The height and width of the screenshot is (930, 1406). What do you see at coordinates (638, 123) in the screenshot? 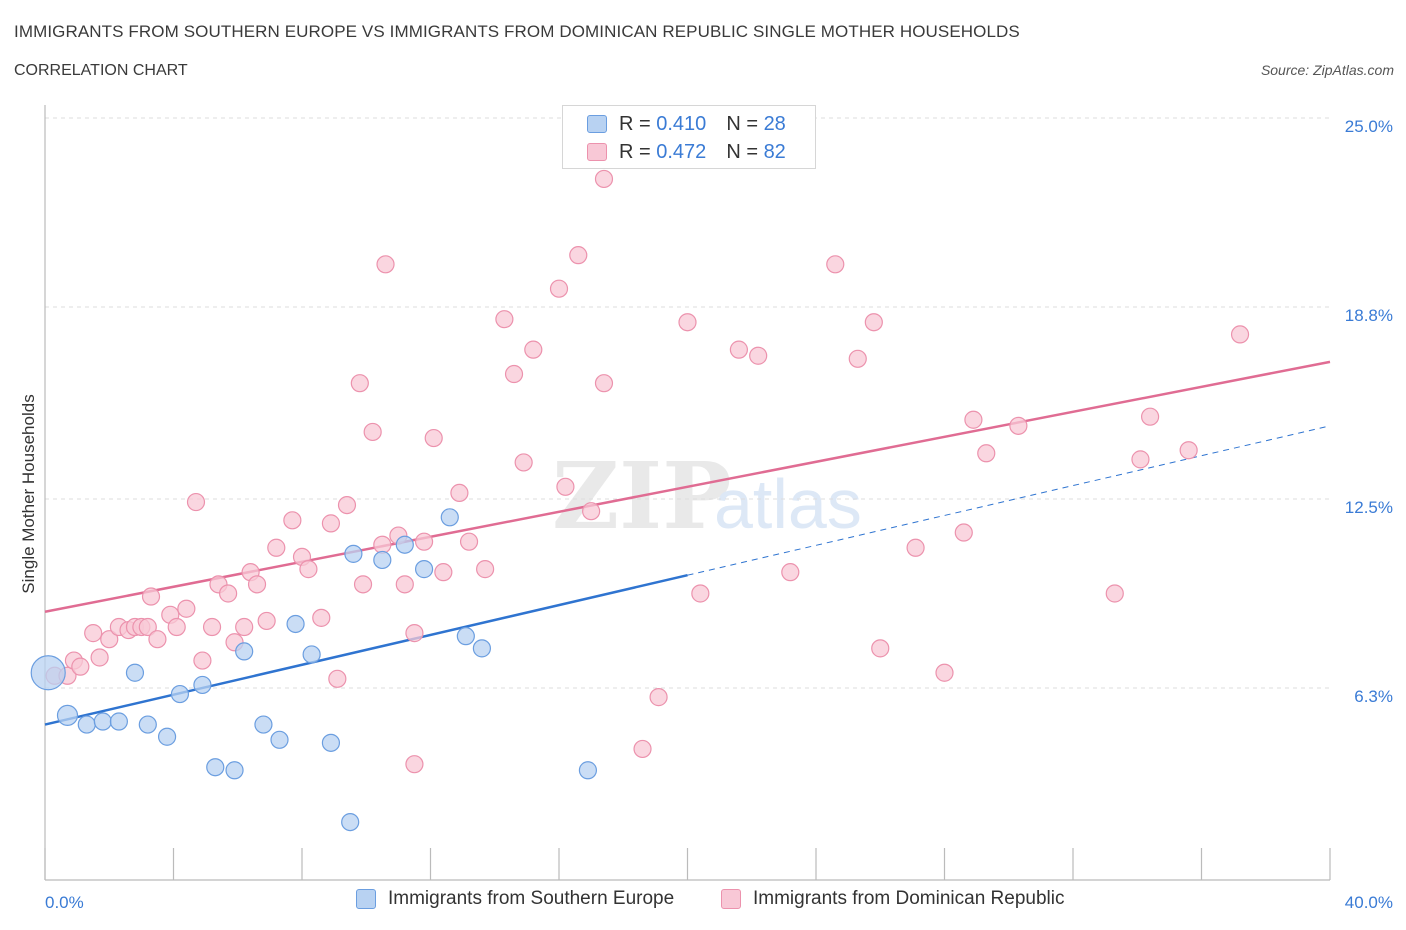
I see `legend-r-label: R =` at bounding box center [638, 123].